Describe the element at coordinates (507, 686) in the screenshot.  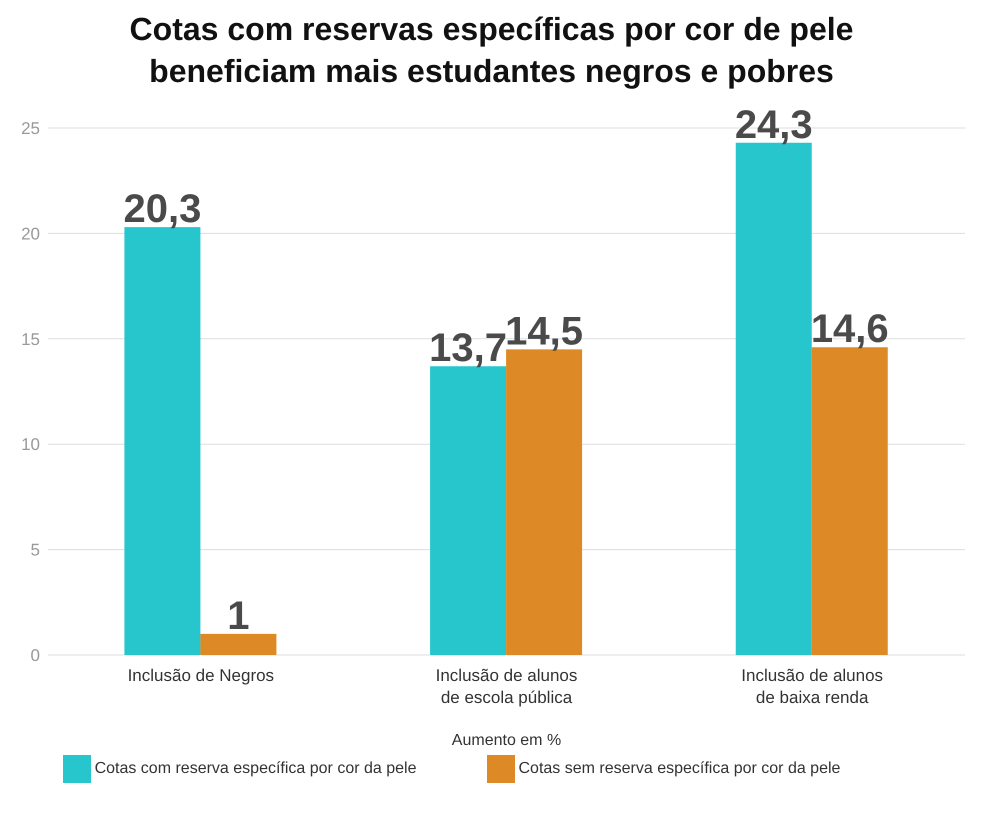
I see `x-tick-label: Inclusão de alunos de escola pública` at that location.